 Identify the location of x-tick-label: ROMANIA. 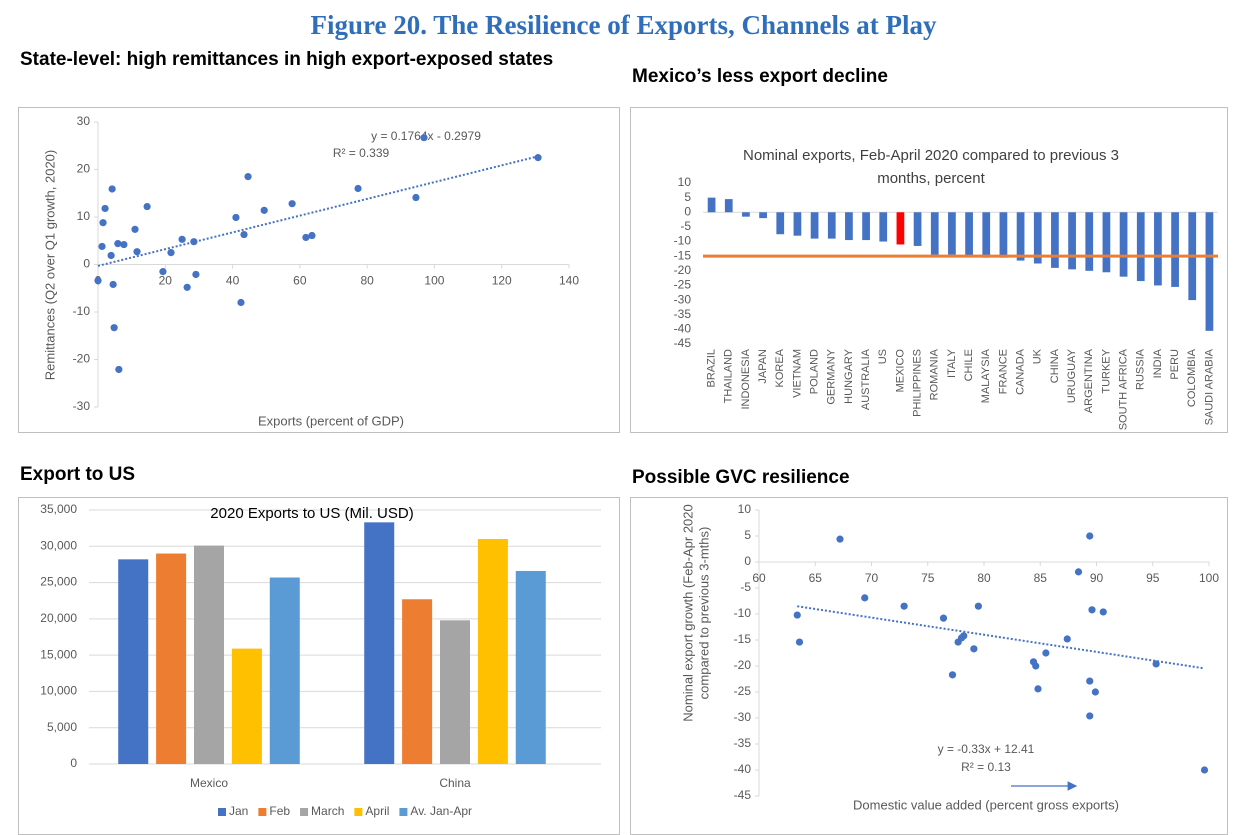
(935, 374).